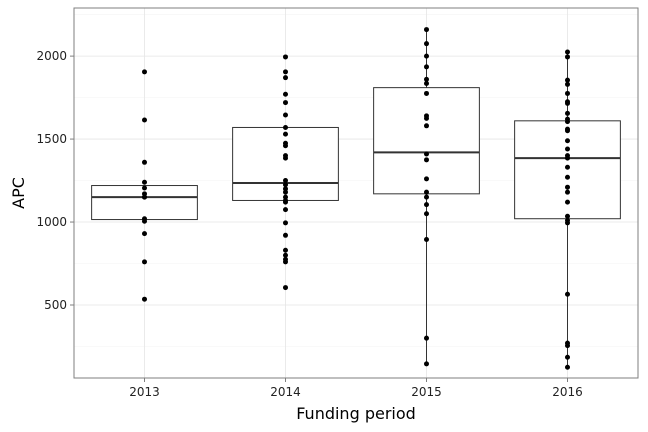 The width and height of the screenshot is (648, 432). What do you see at coordinates (51, 222) in the screenshot?
I see `y-tick-label: 1000` at bounding box center [51, 222].